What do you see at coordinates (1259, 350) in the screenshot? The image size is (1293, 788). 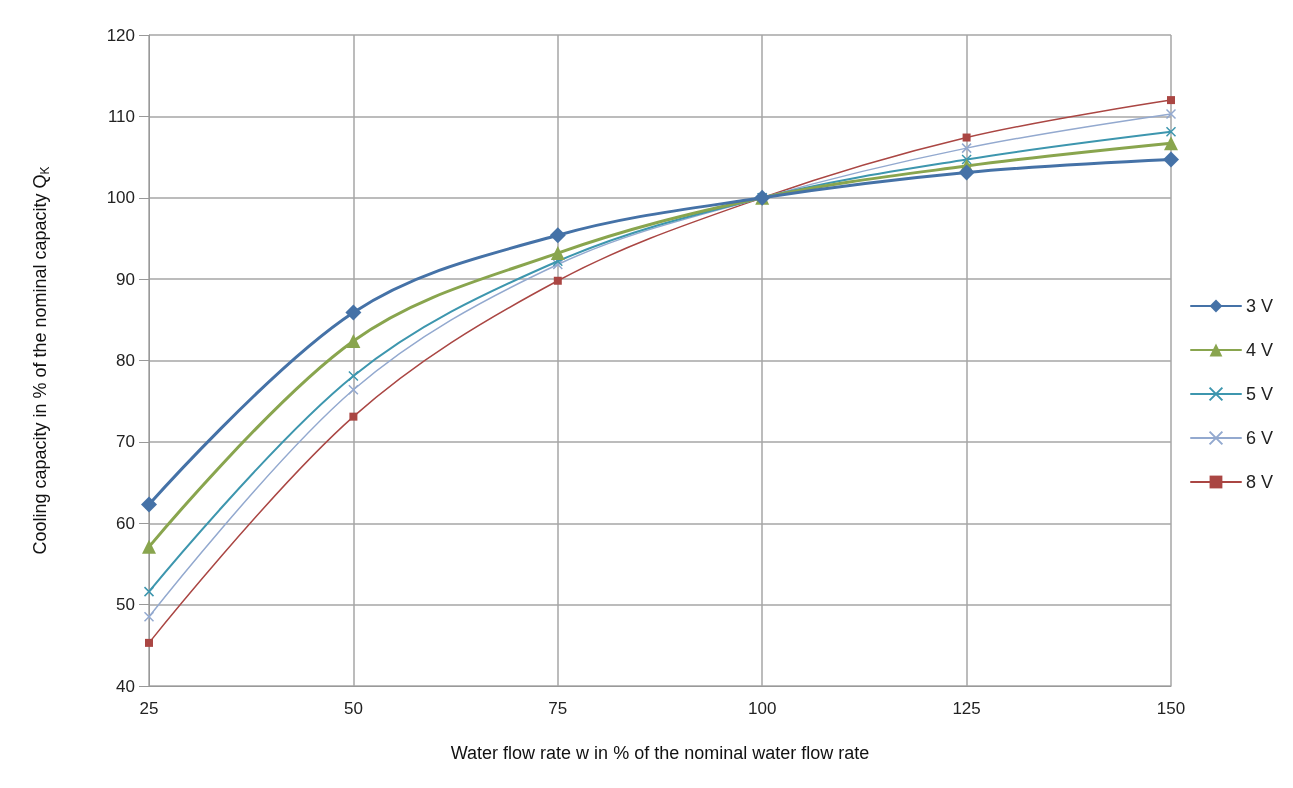 I see `legend-label: 4 V` at bounding box center [1259, 350].